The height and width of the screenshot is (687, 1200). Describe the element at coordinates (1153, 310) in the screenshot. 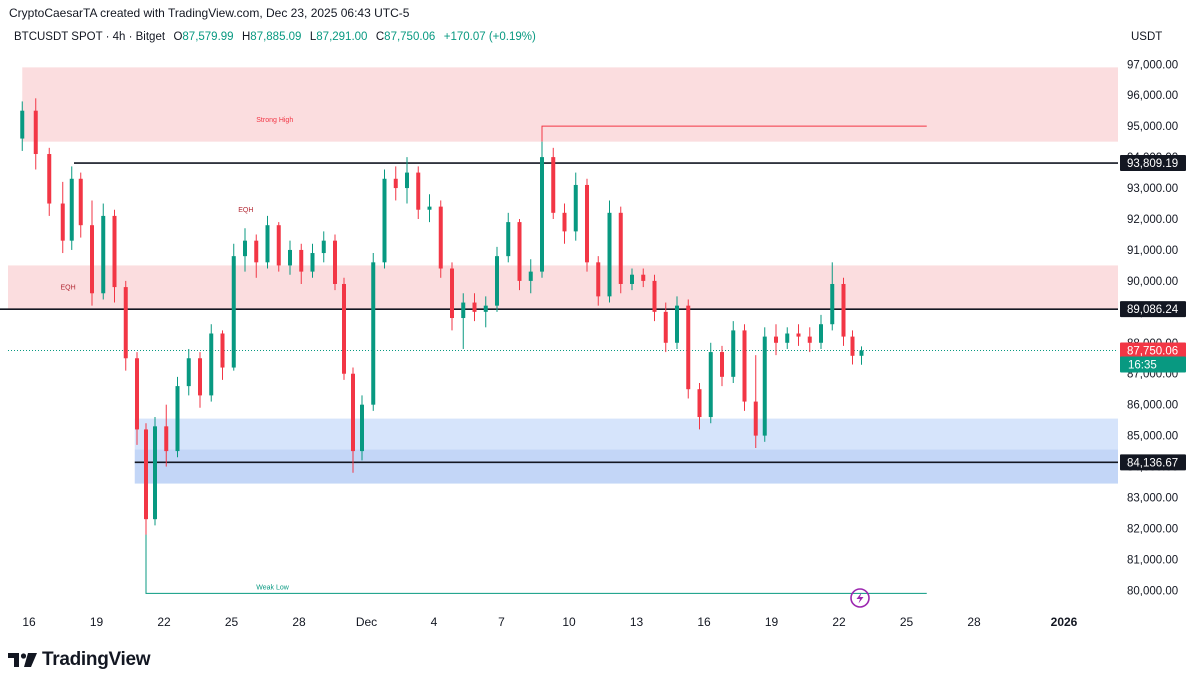

I see `price-tag-text: 89,086.24` at that location.